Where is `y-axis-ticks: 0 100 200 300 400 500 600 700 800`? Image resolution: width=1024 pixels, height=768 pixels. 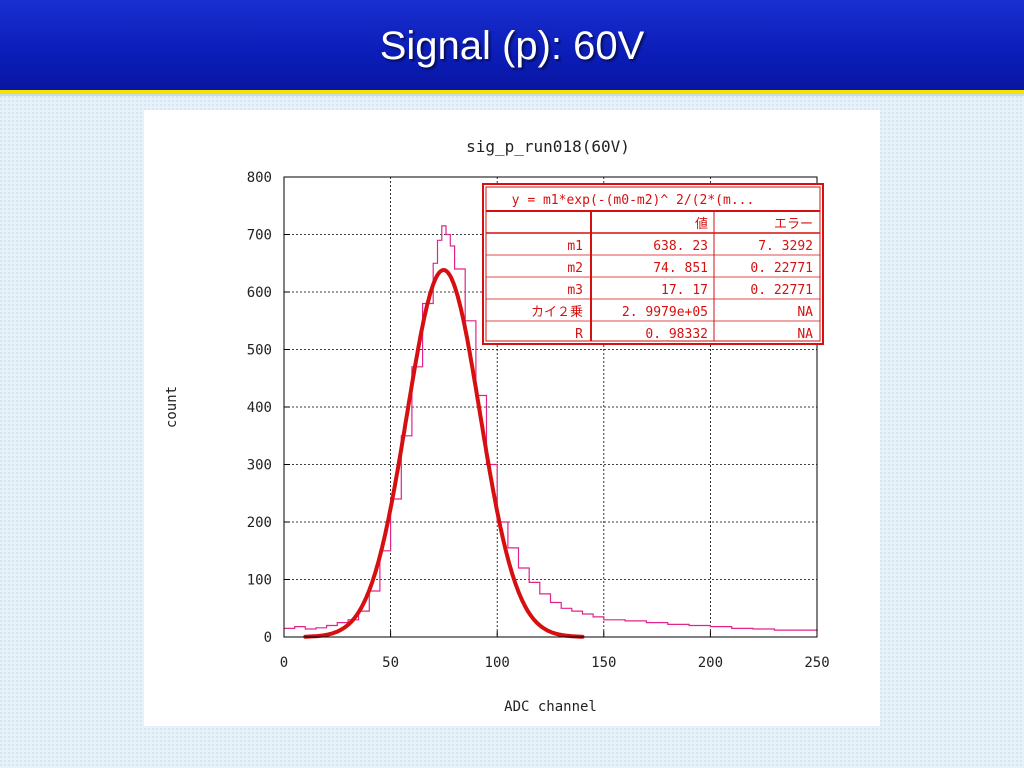 y-axis-ticks: 0 100 200 300 400 500 600 700 800 is located at coordinates (268, 408).